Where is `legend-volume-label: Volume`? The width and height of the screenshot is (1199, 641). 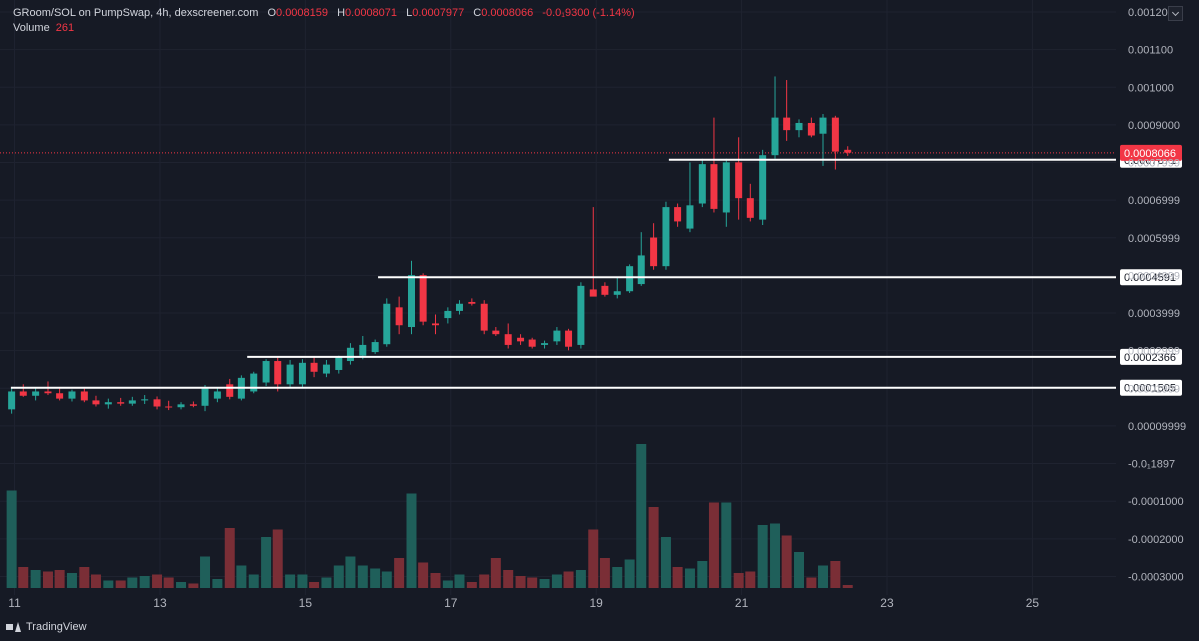 legend-volume-label: Volume is located at coordinates (31, 28).